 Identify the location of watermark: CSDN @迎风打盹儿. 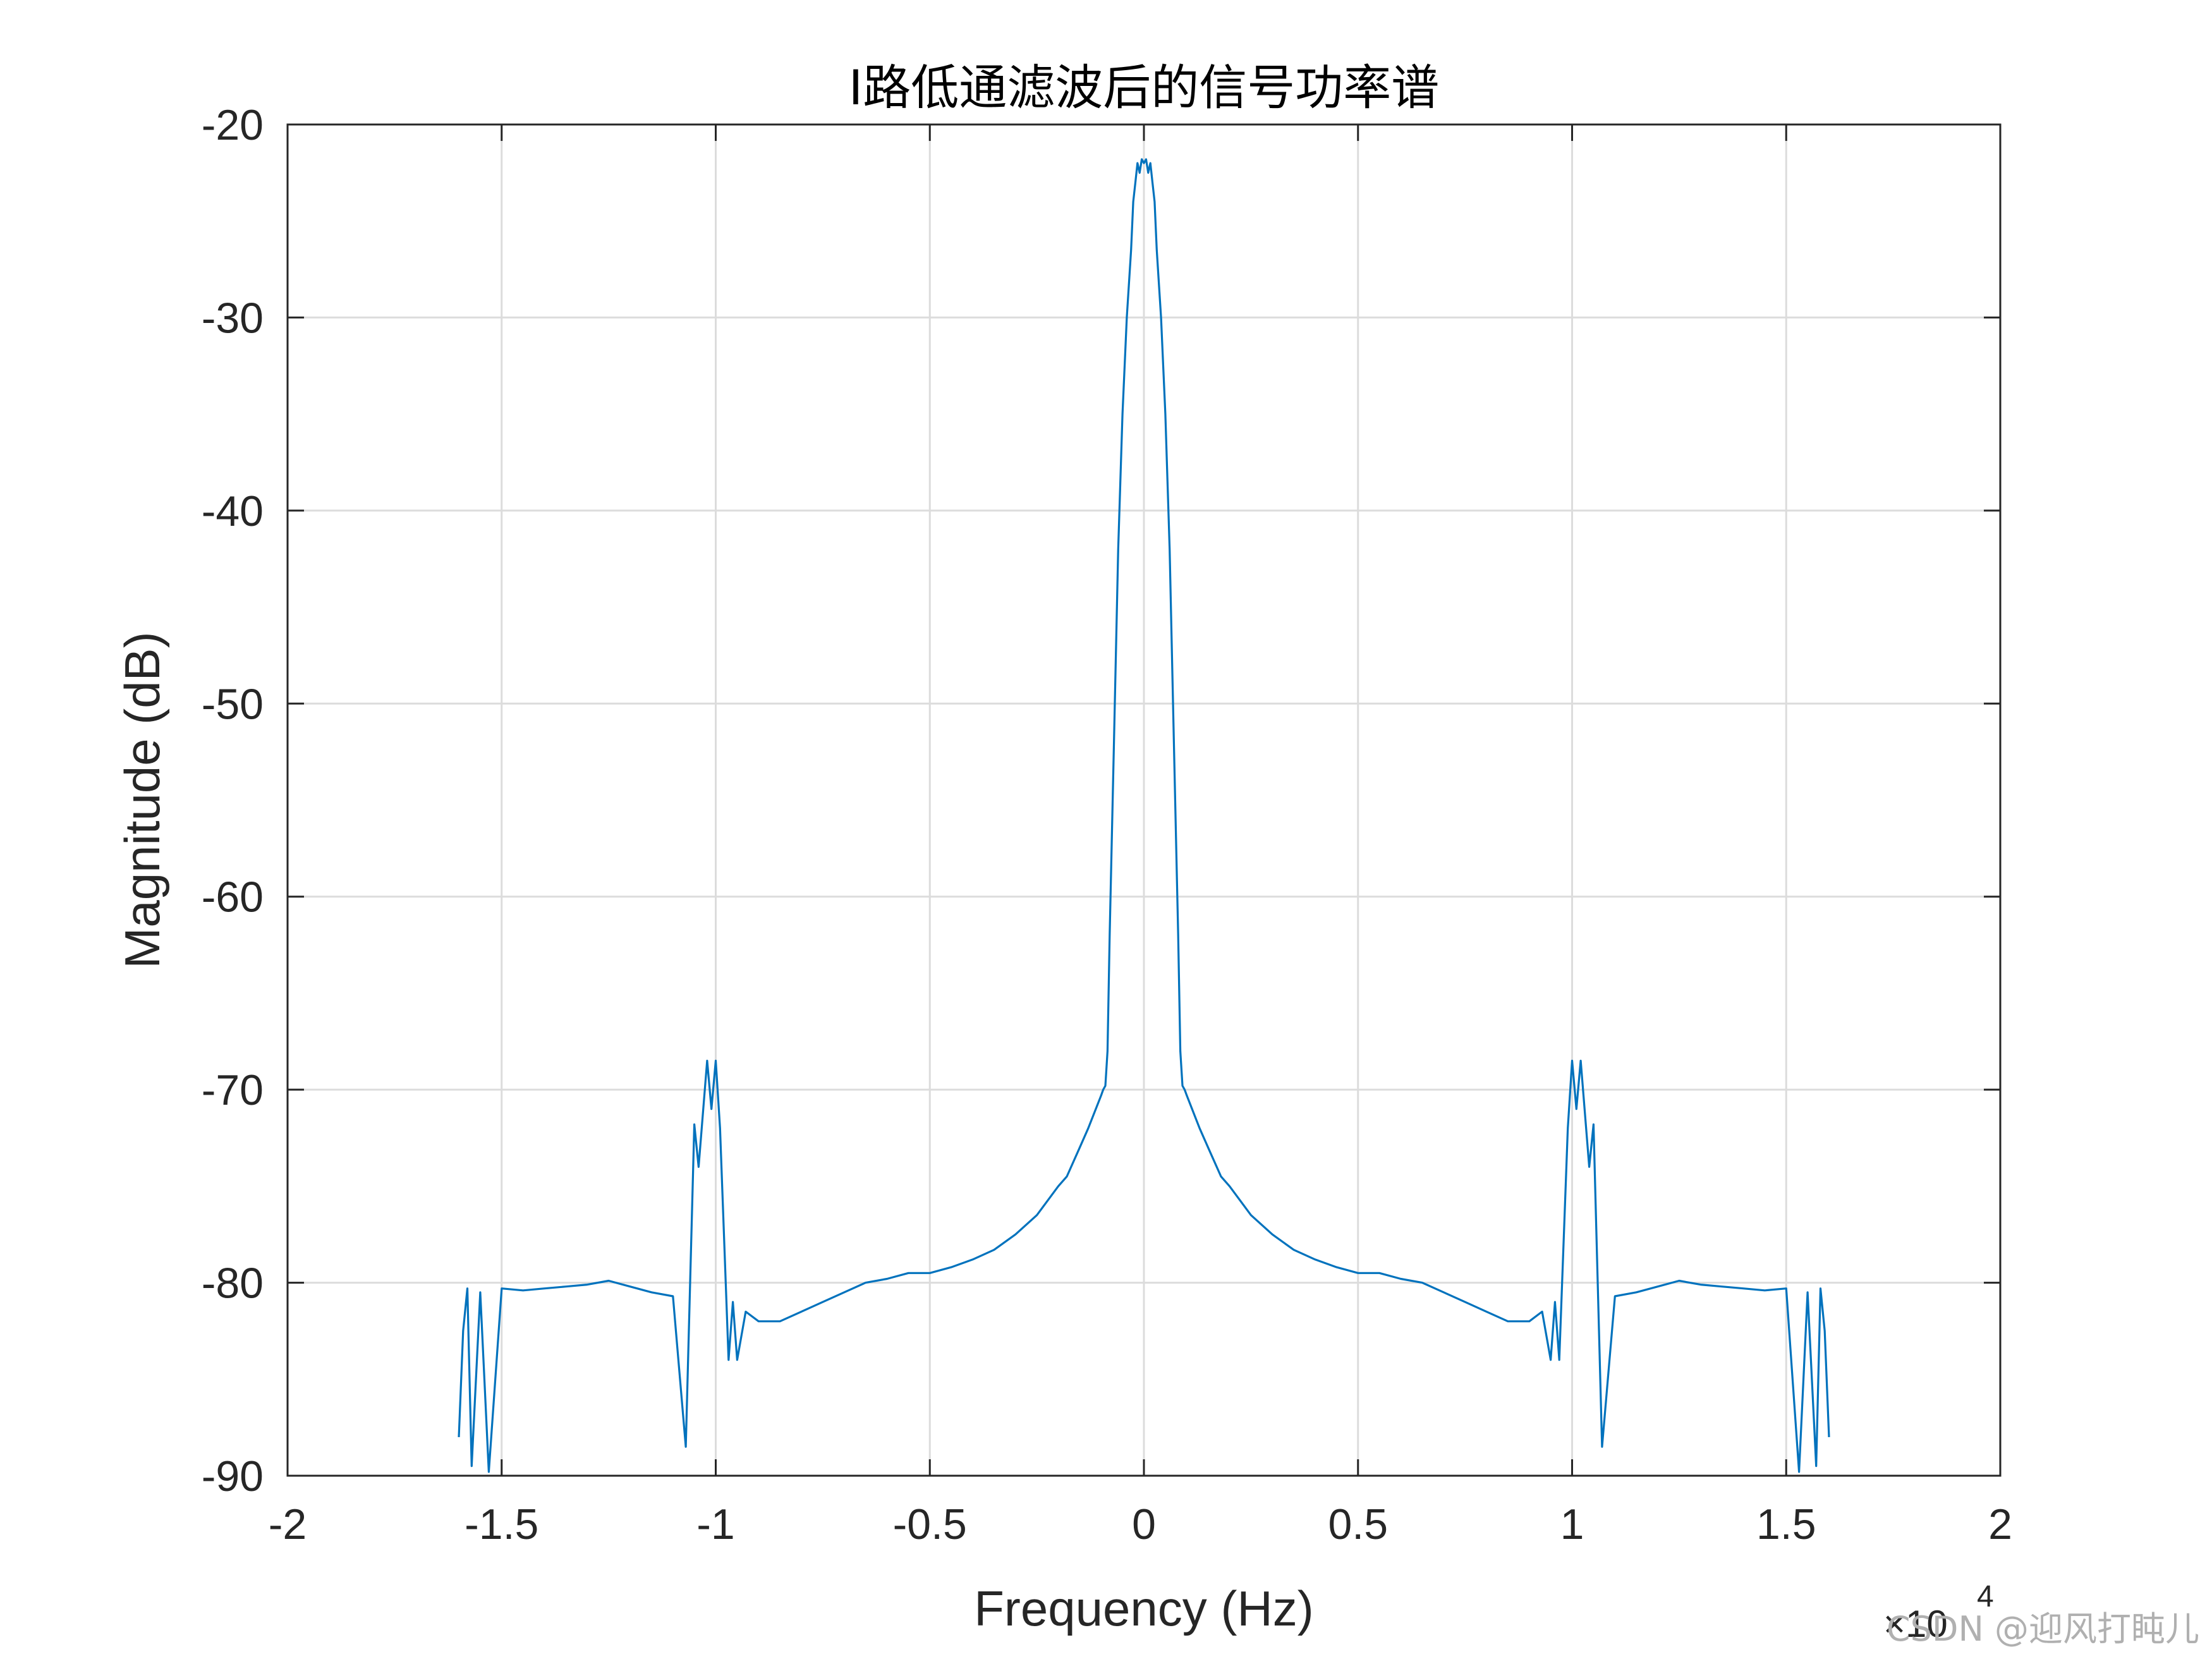
(2043, 1629).